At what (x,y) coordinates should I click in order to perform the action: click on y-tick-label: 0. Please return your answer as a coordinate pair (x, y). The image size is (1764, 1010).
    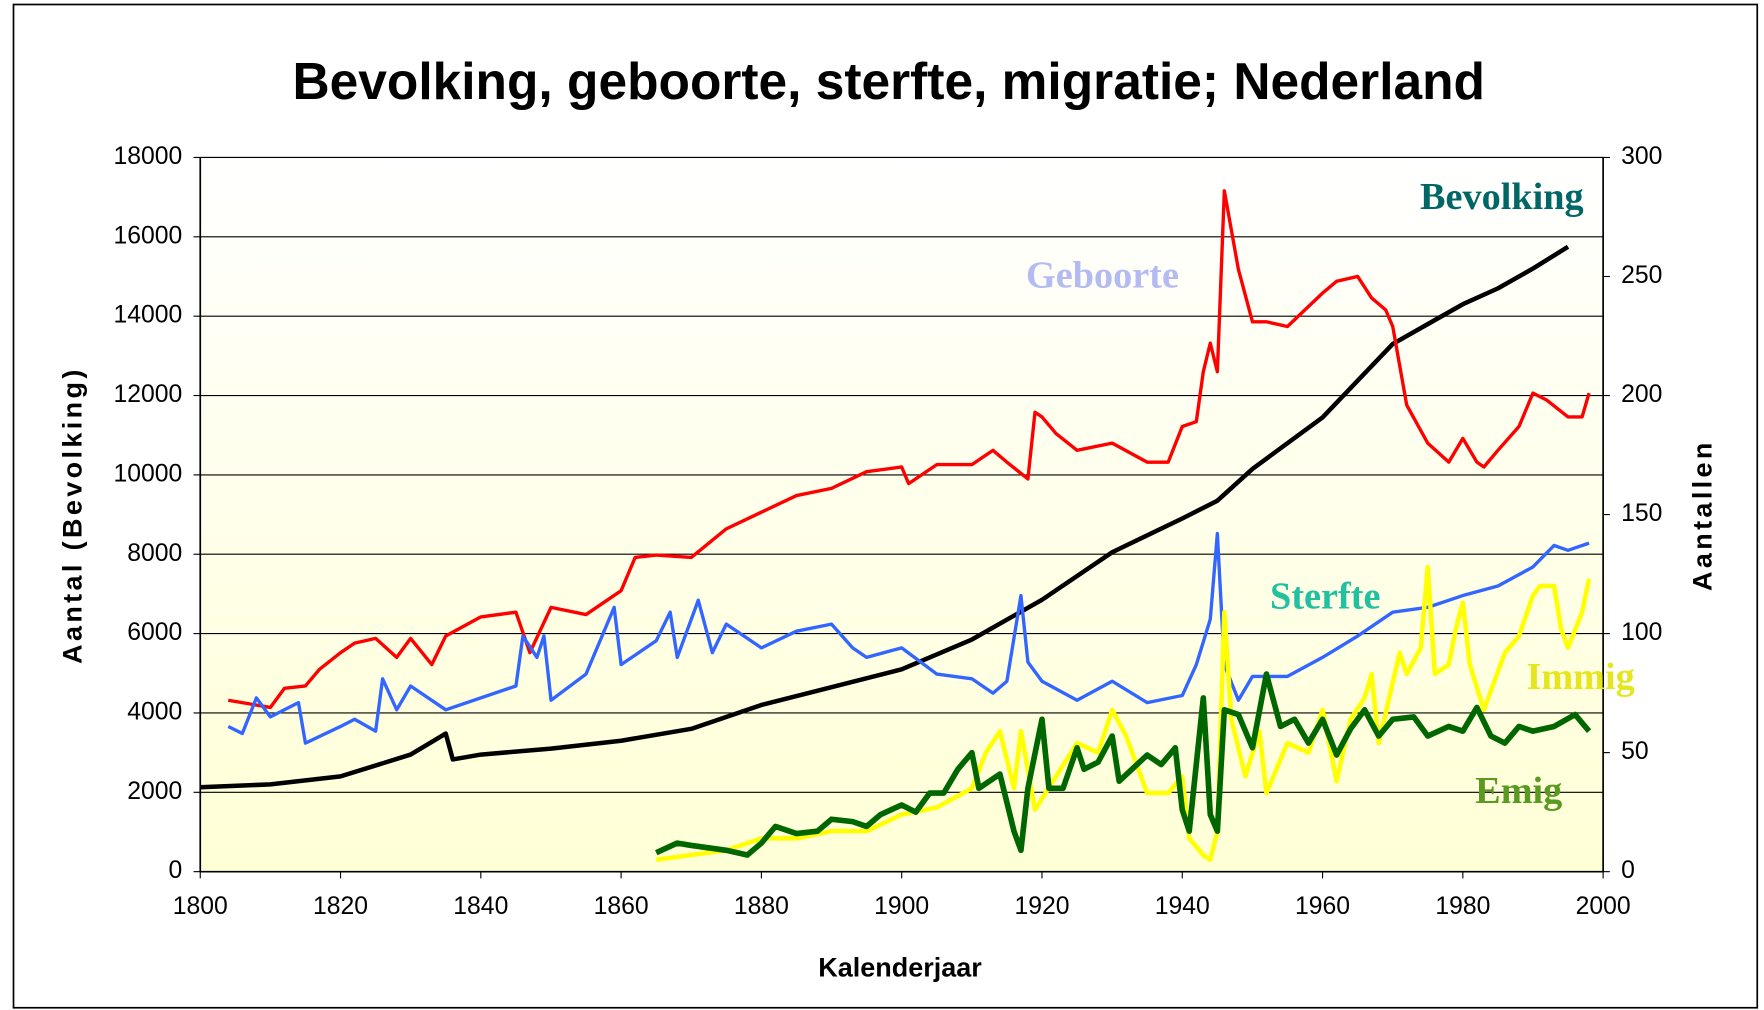
    Looking at the image, I should click on (175, 870).